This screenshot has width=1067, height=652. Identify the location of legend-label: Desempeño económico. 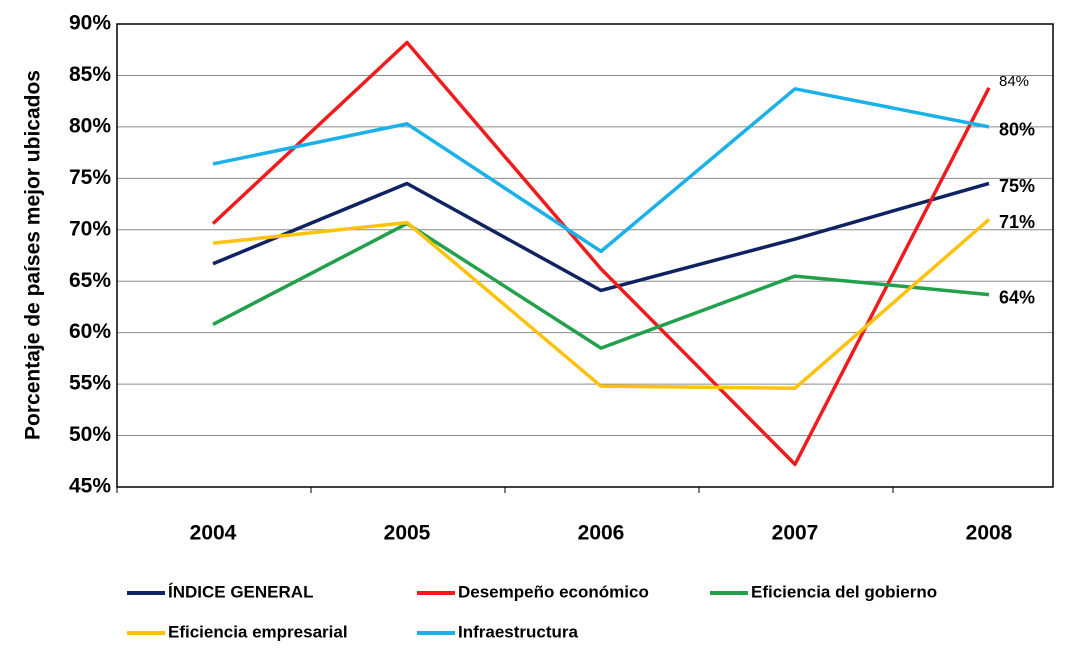
(553, 591).